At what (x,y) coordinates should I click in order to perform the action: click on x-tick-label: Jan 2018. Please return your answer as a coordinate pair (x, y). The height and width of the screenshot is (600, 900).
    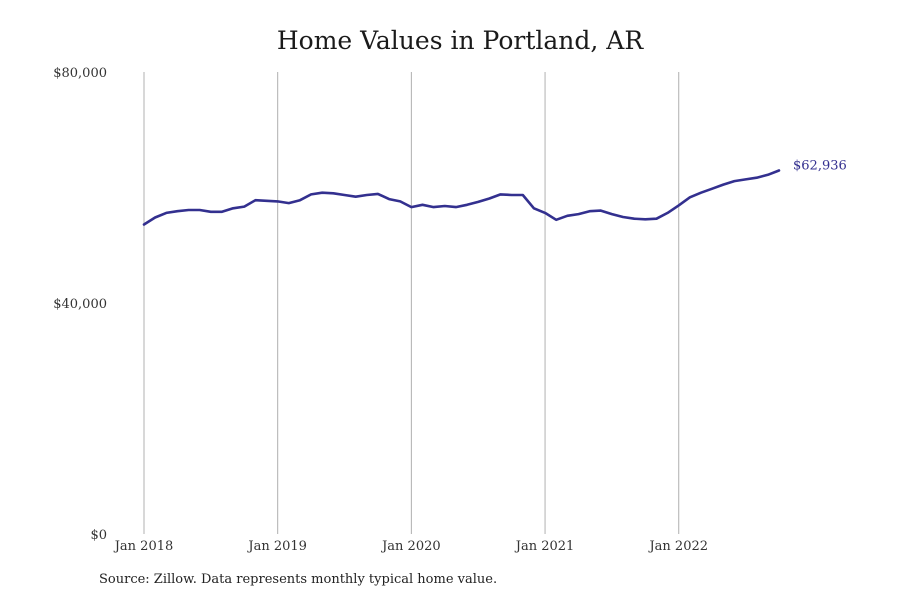
    Looking at the image, I should click on (143, 546).